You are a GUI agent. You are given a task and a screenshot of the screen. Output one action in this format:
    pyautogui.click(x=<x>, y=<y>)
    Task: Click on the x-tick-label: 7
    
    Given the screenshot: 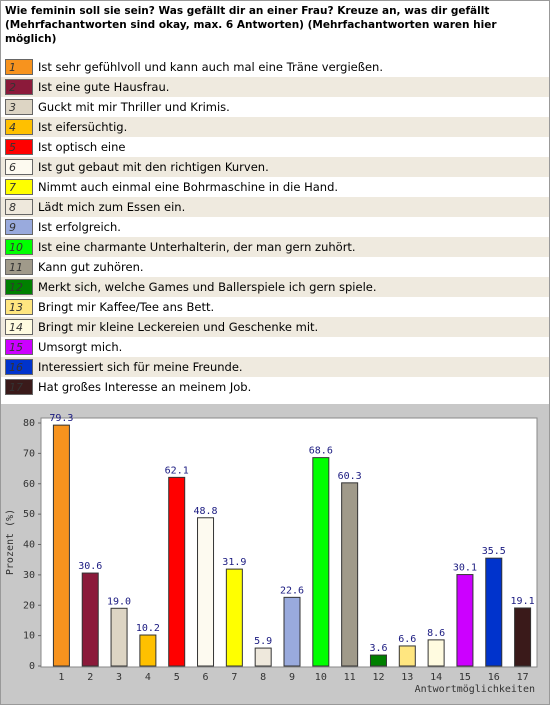 What is the action you would take?
    pyautogui.click(x=234, y=677)
    